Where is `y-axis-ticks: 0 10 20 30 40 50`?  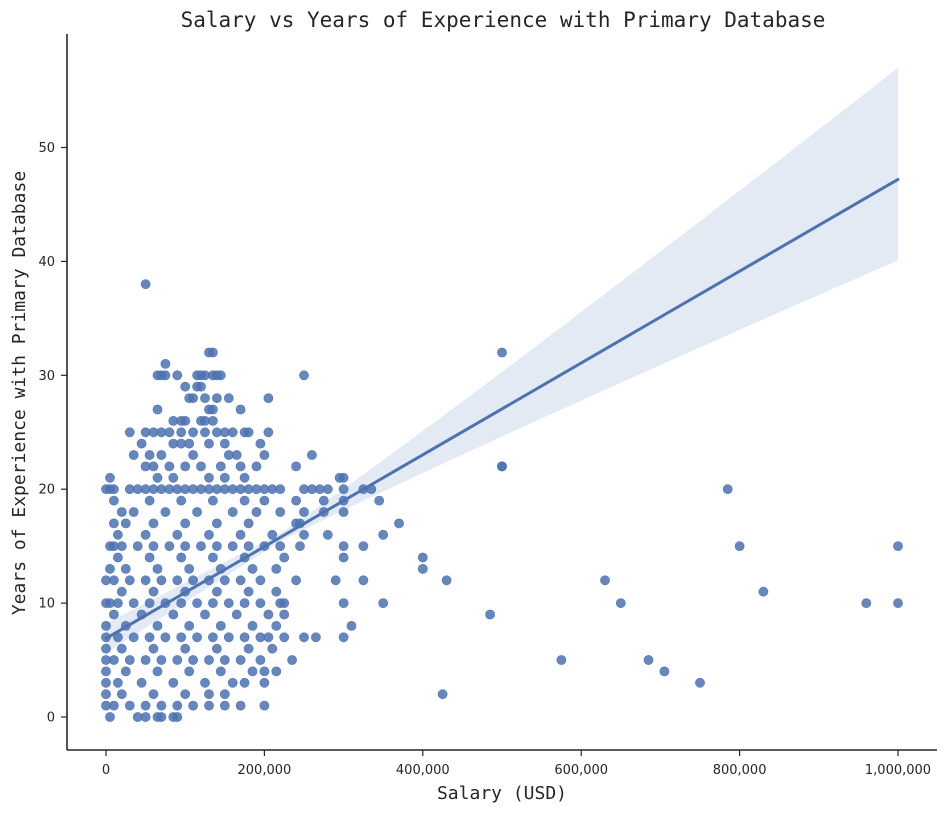
y-axis-ticks: 0 10 20 30 40 50 is located at coordinates (52, 433).